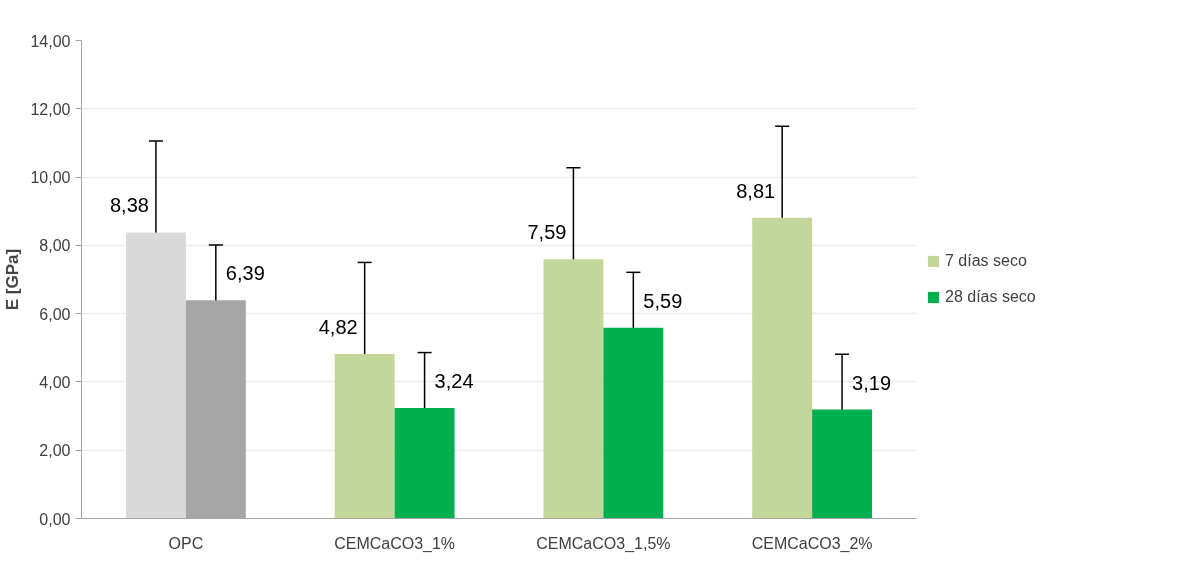  Describe the element at coordinates (55, 382) in the screenshot. I see `y-tick-label: 4,00` at that location.